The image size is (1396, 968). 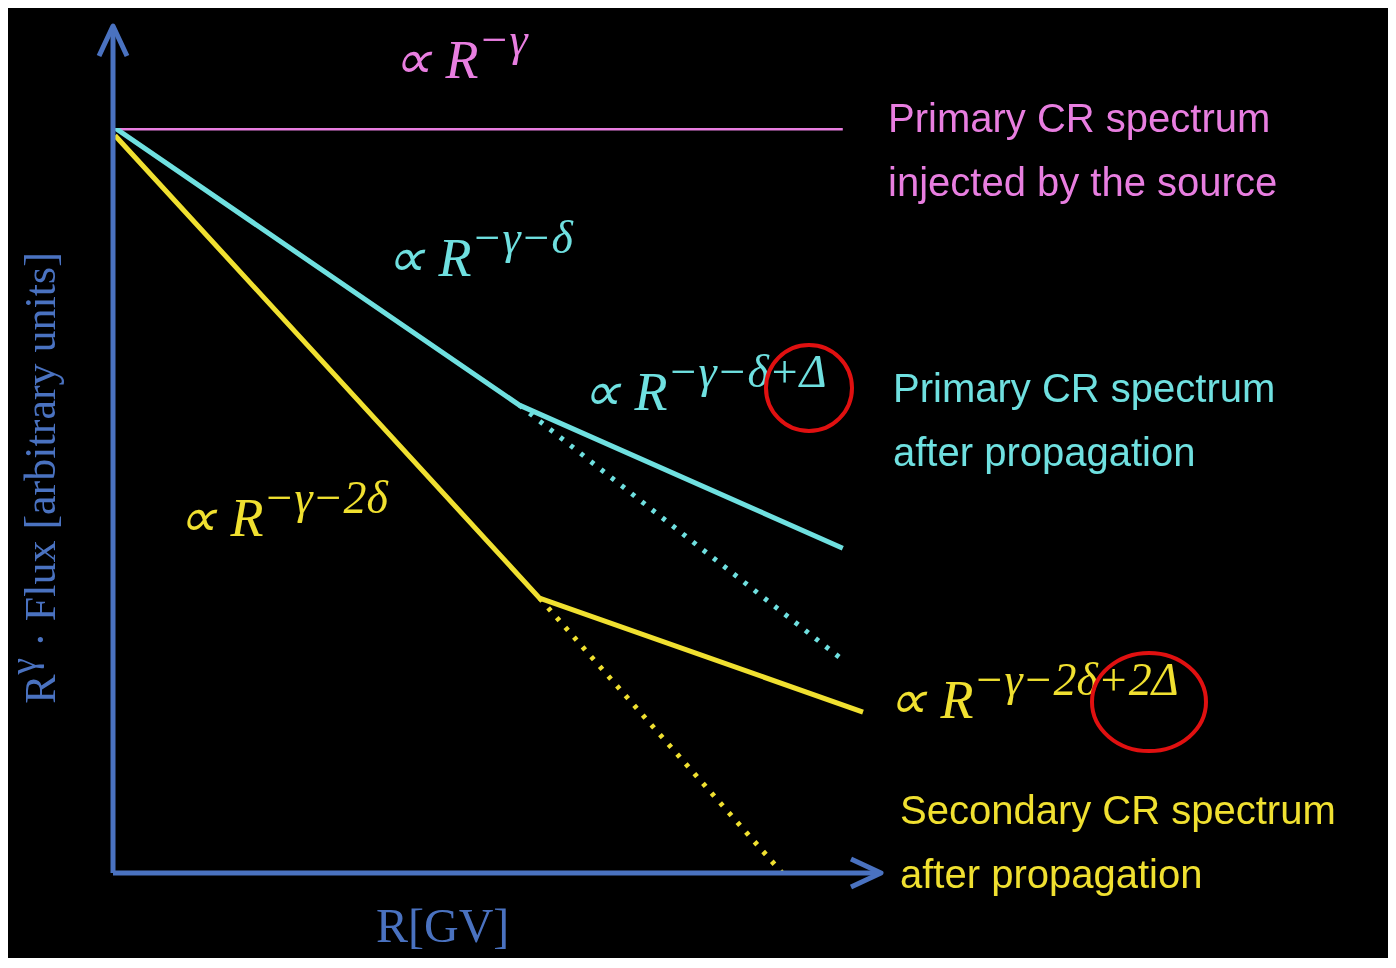 I want to click on series-label: Primary CR spectrum injected by the source, so click(x=1083, y=150).